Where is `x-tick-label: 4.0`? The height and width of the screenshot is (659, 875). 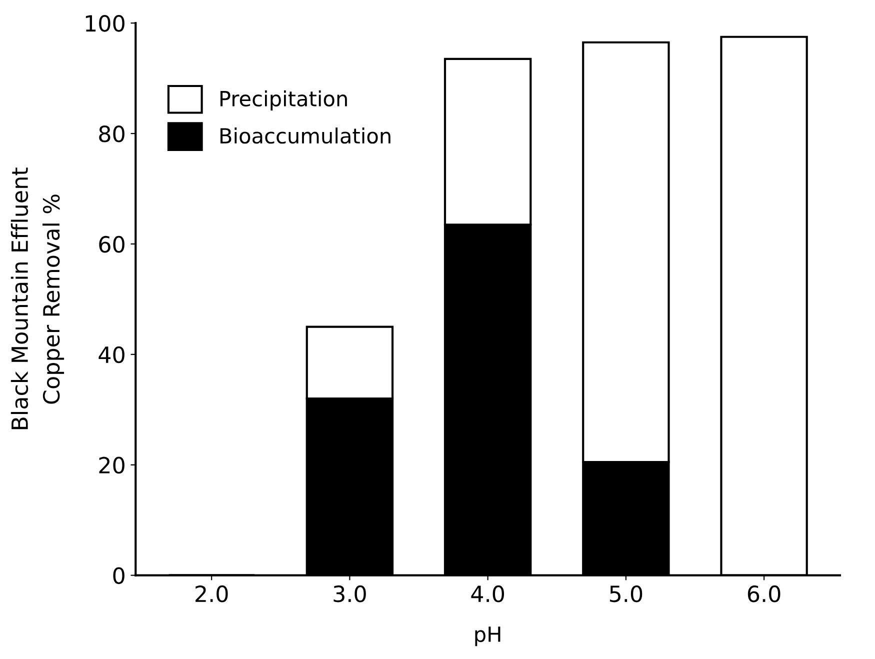
x-tick-label: 4.0 is located at coordinates (487, 593).